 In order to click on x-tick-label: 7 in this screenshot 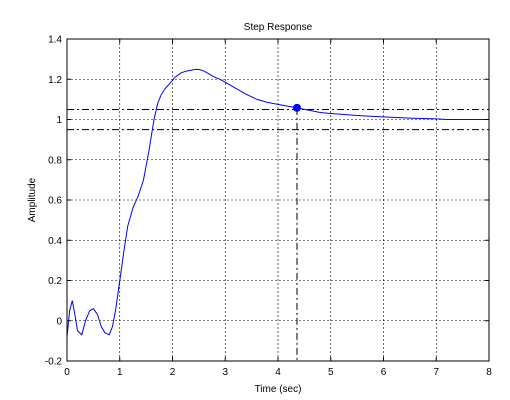, I will do `click(436, 372)`.